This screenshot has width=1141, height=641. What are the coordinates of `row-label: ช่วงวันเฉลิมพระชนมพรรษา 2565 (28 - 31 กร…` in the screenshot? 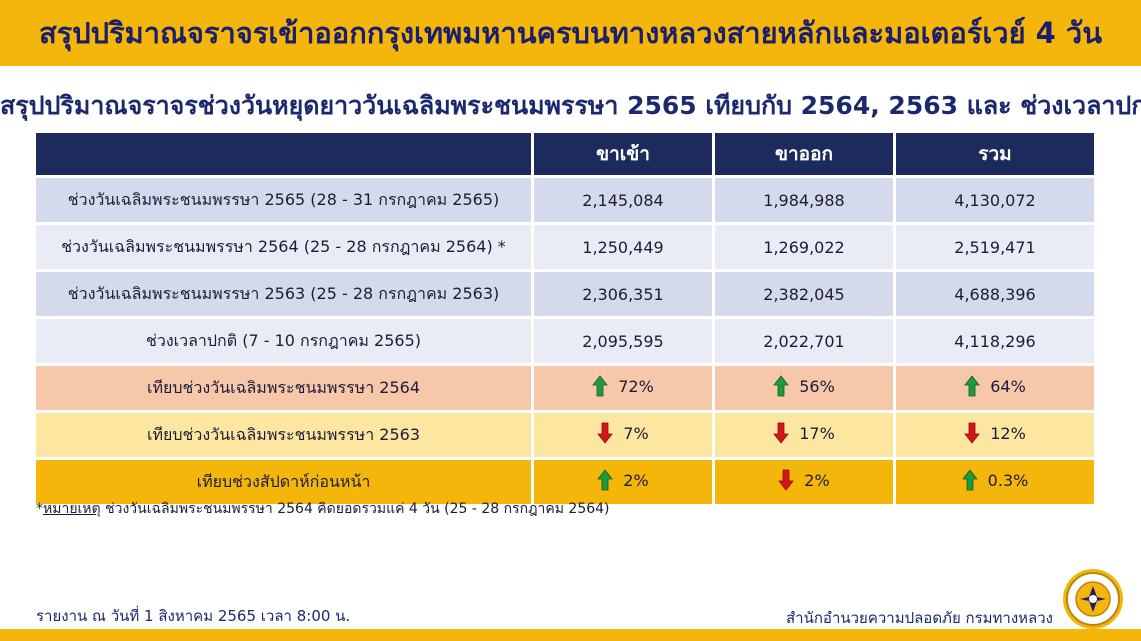 It's located at (283, 198).